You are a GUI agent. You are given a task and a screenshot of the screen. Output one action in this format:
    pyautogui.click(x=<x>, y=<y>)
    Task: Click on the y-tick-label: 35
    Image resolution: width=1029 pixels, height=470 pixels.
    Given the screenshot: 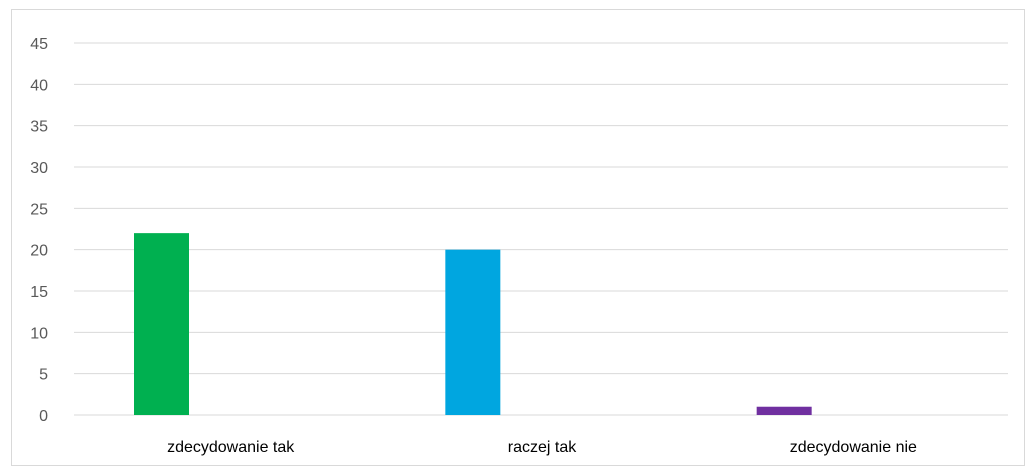 What is the action you would take?
    pyautogui.click(x=39, y=127)
    